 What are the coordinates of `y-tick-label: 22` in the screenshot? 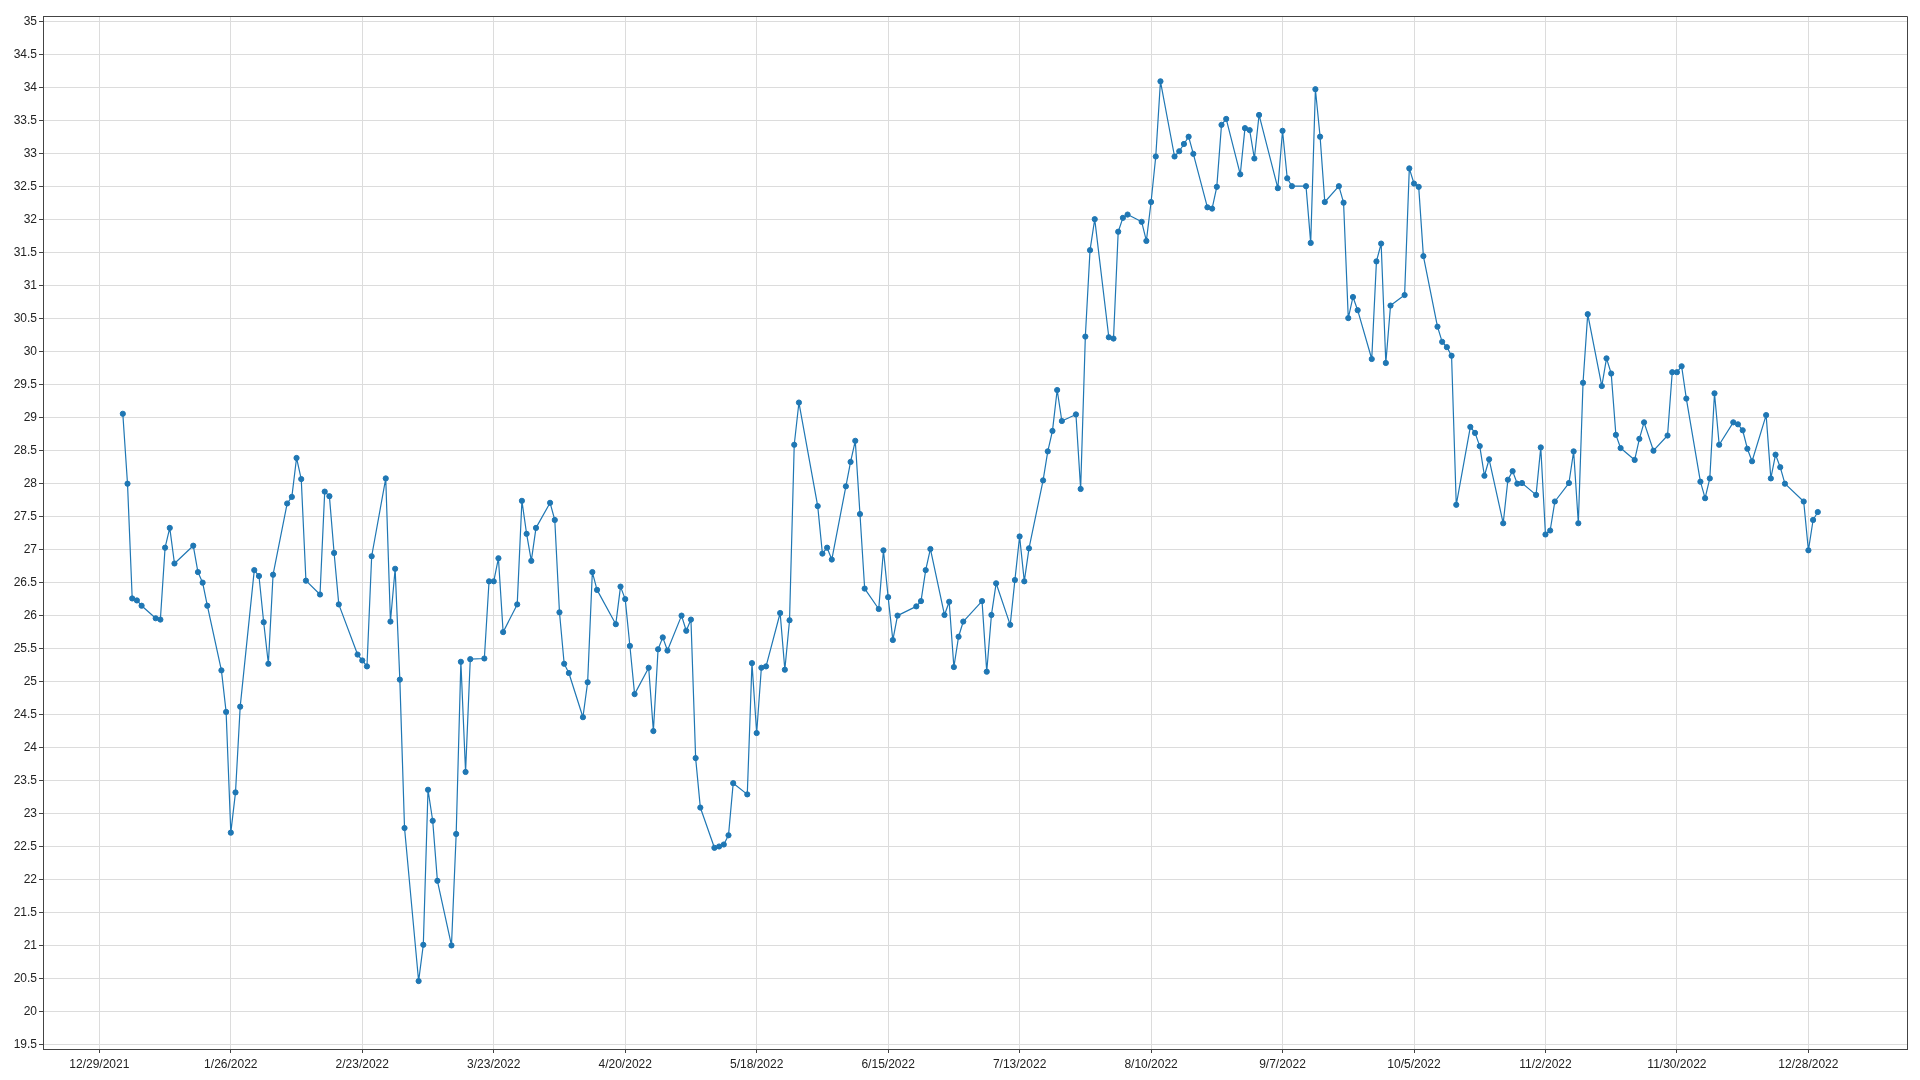 It's located at (30, 878).